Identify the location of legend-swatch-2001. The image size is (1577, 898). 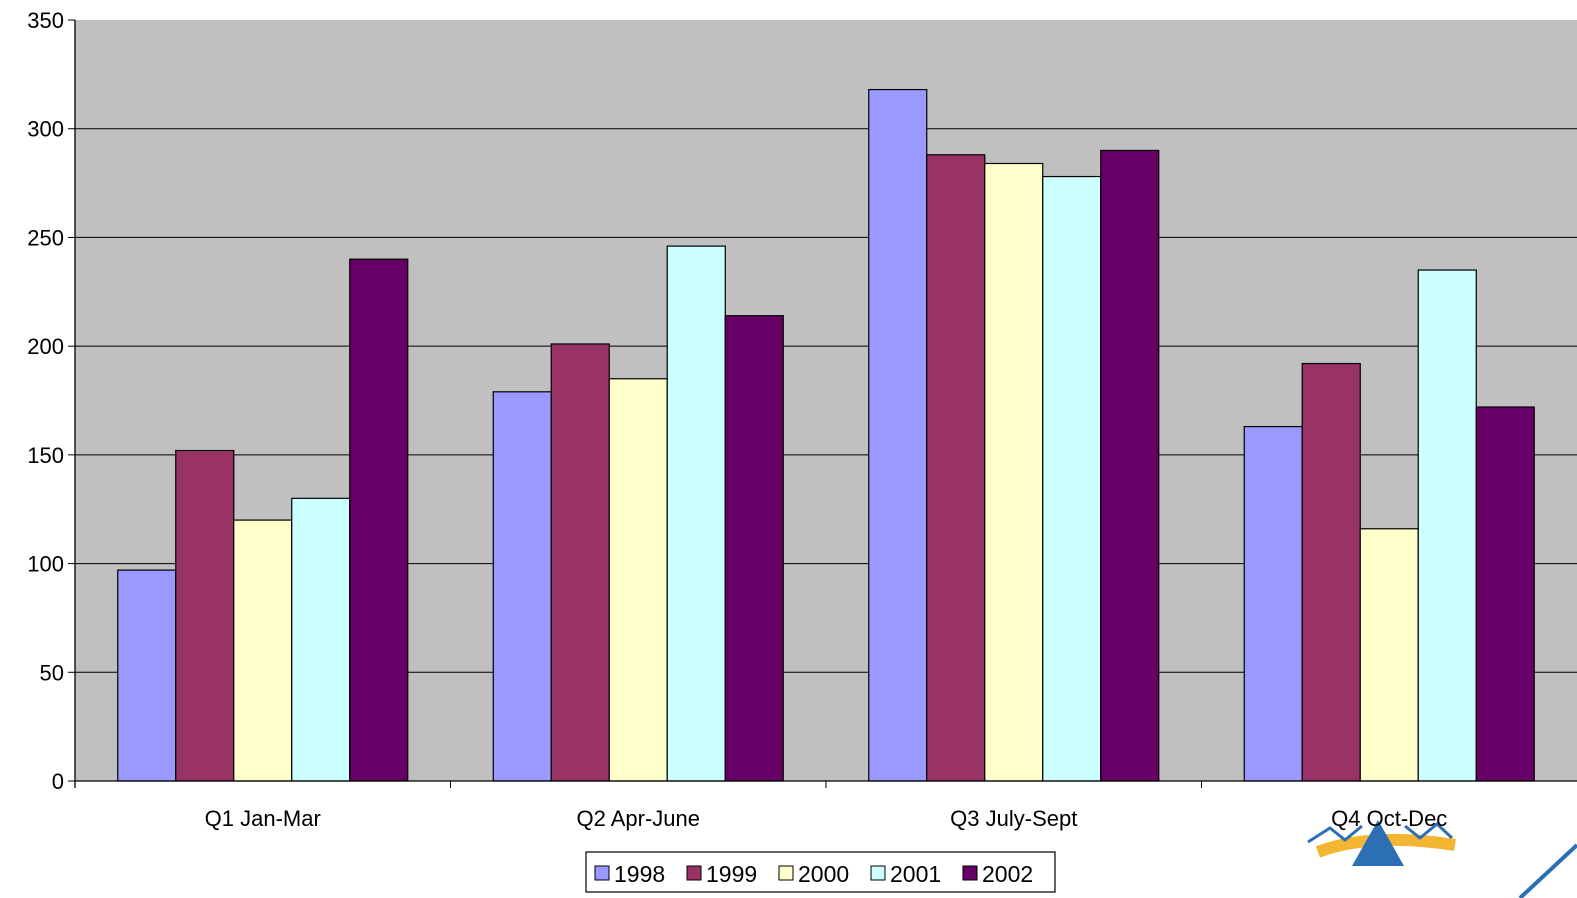
(878, 873).